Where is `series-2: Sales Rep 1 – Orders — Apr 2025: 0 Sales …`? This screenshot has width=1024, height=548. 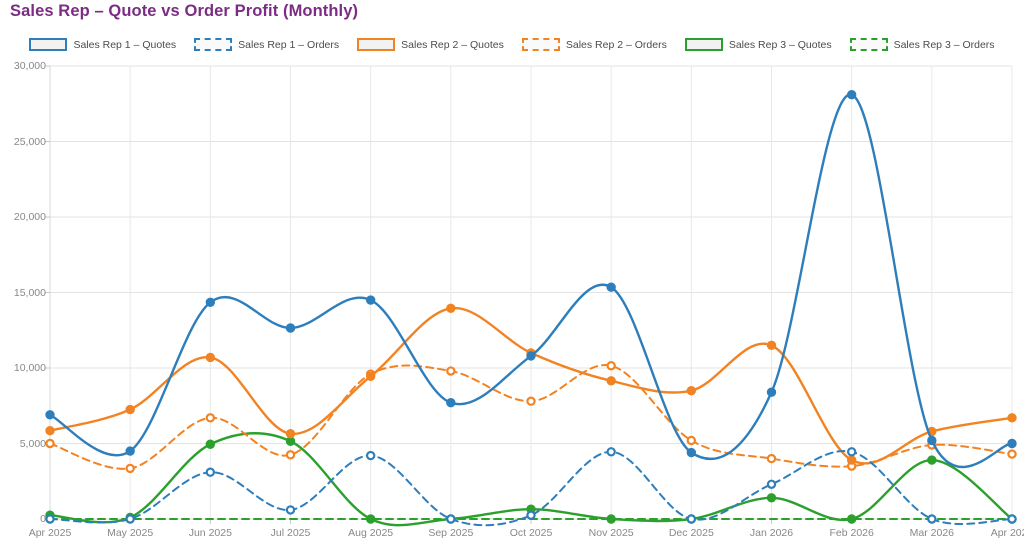 series-2: Sales Rep 1 – Orders — Apr 2025: 0 Sales … is located at coordinates (531, 487).